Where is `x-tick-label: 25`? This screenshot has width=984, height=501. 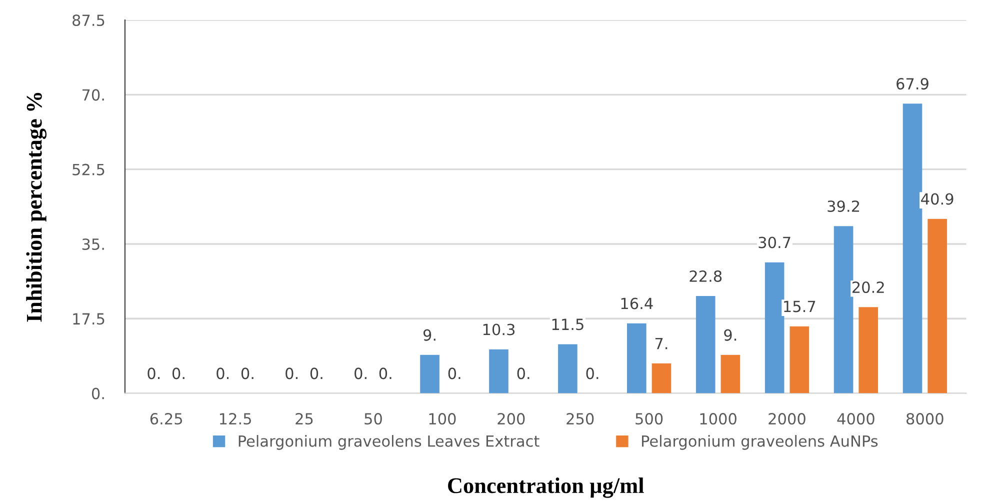
x-tick-label: 25 is located at coordinates (304, 419).